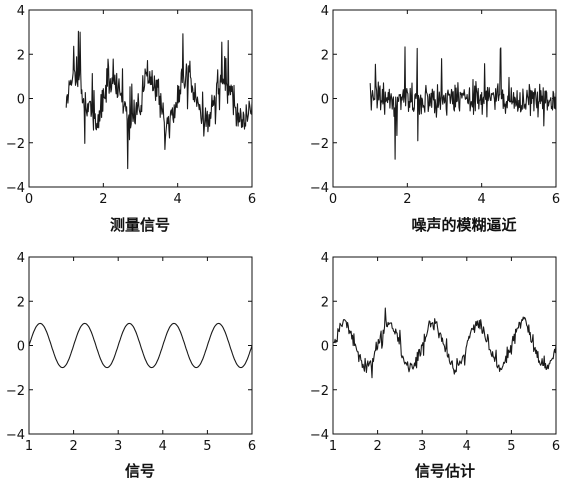 Image resolution: width=566 pixels, height=483 pixels. What do you see at coordinates (140, 225) in the screenshot?
I see `panel-title: 测量信号` at bounding box center [140, 225].